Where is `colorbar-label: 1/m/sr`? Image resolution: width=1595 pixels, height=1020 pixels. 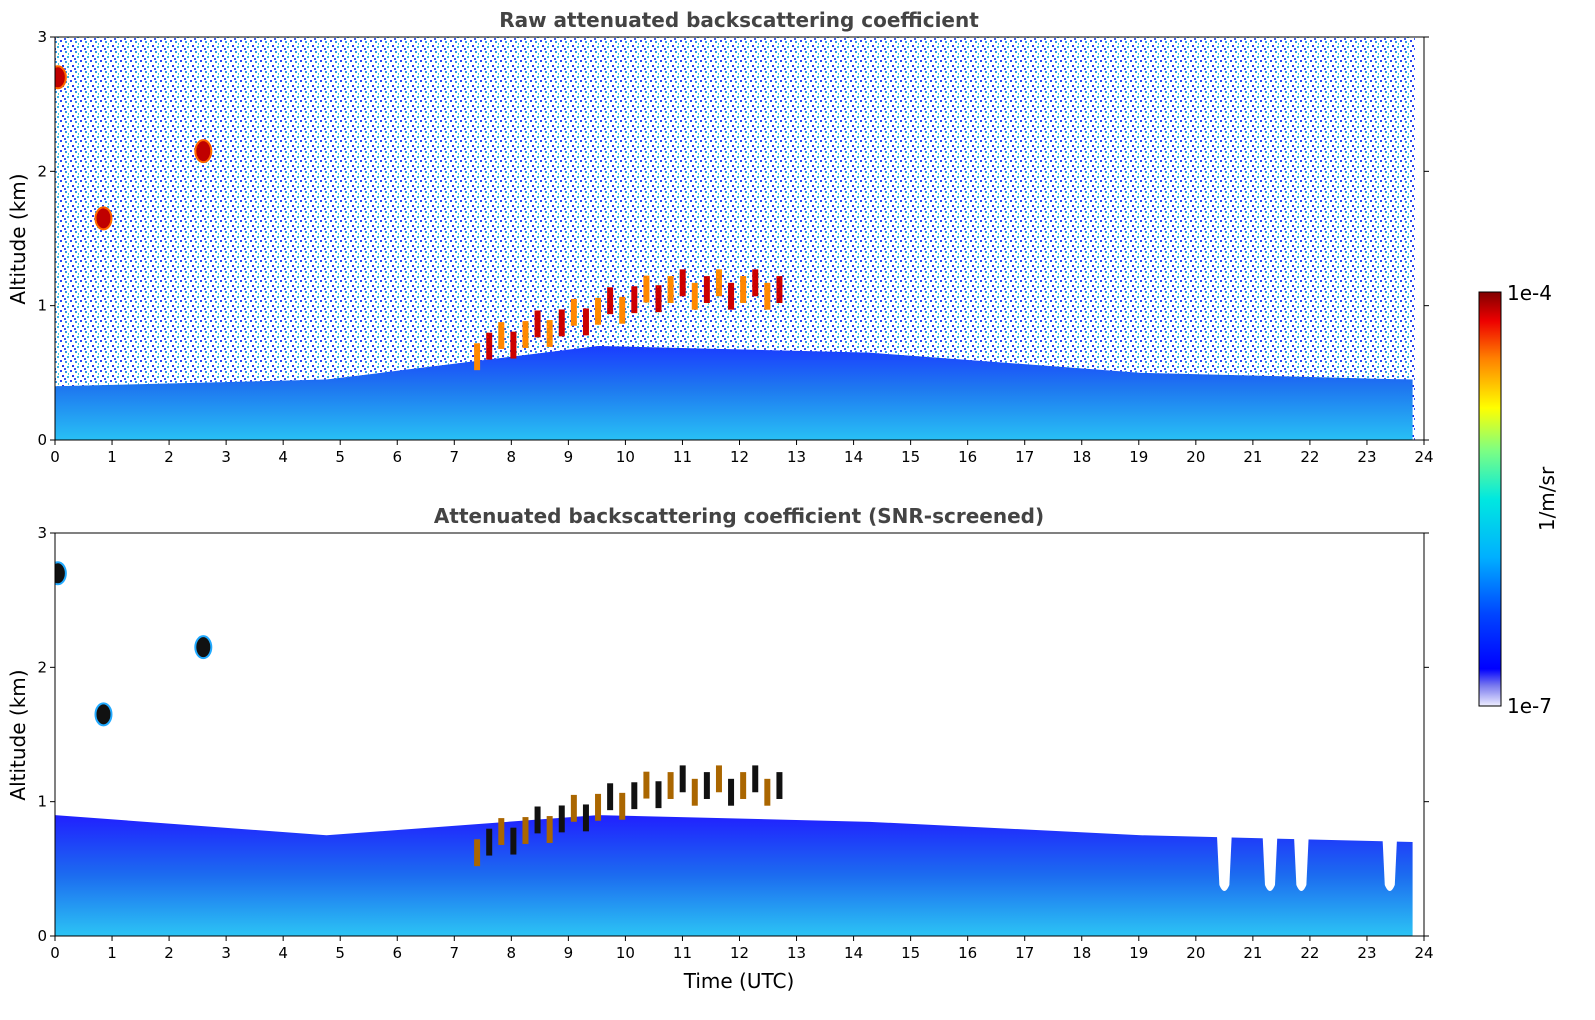 colorbar-label: 1/m/sr is located at coordinates (1547, 498).